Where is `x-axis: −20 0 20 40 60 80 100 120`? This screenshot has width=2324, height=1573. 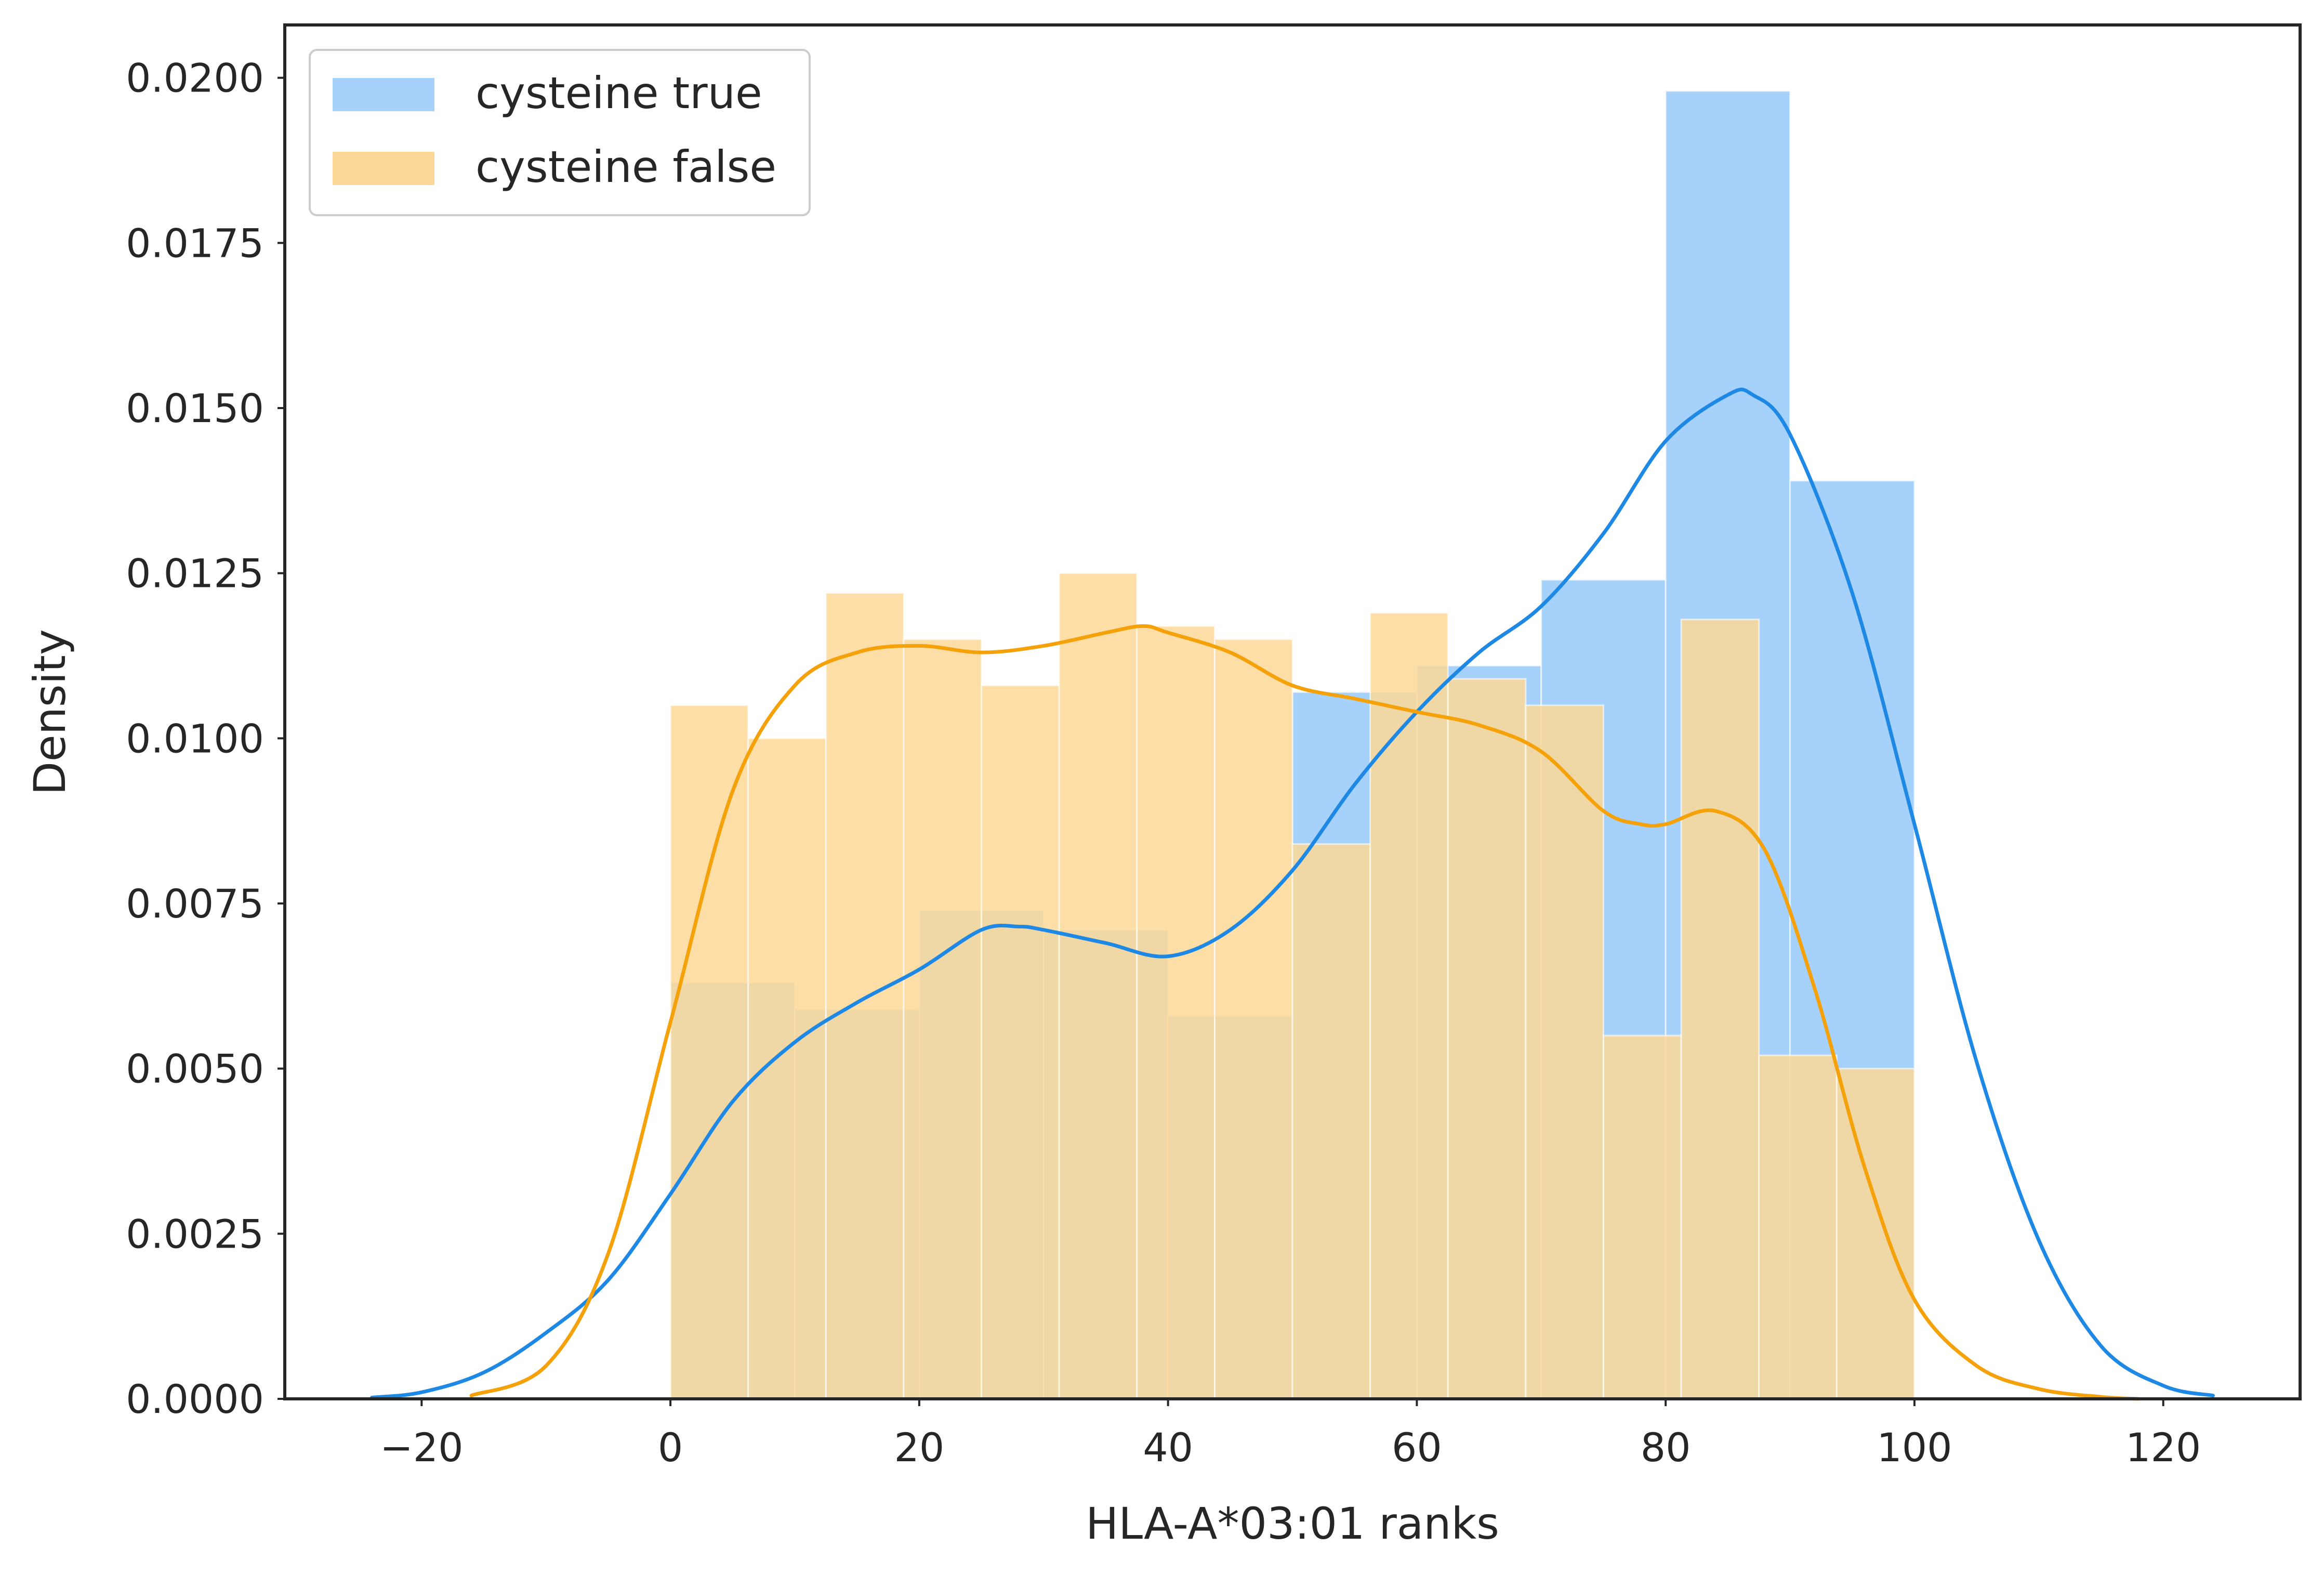
x-axis: −20 0 20 40 60 80 100 120 is located at coordinates (1290, 1435).